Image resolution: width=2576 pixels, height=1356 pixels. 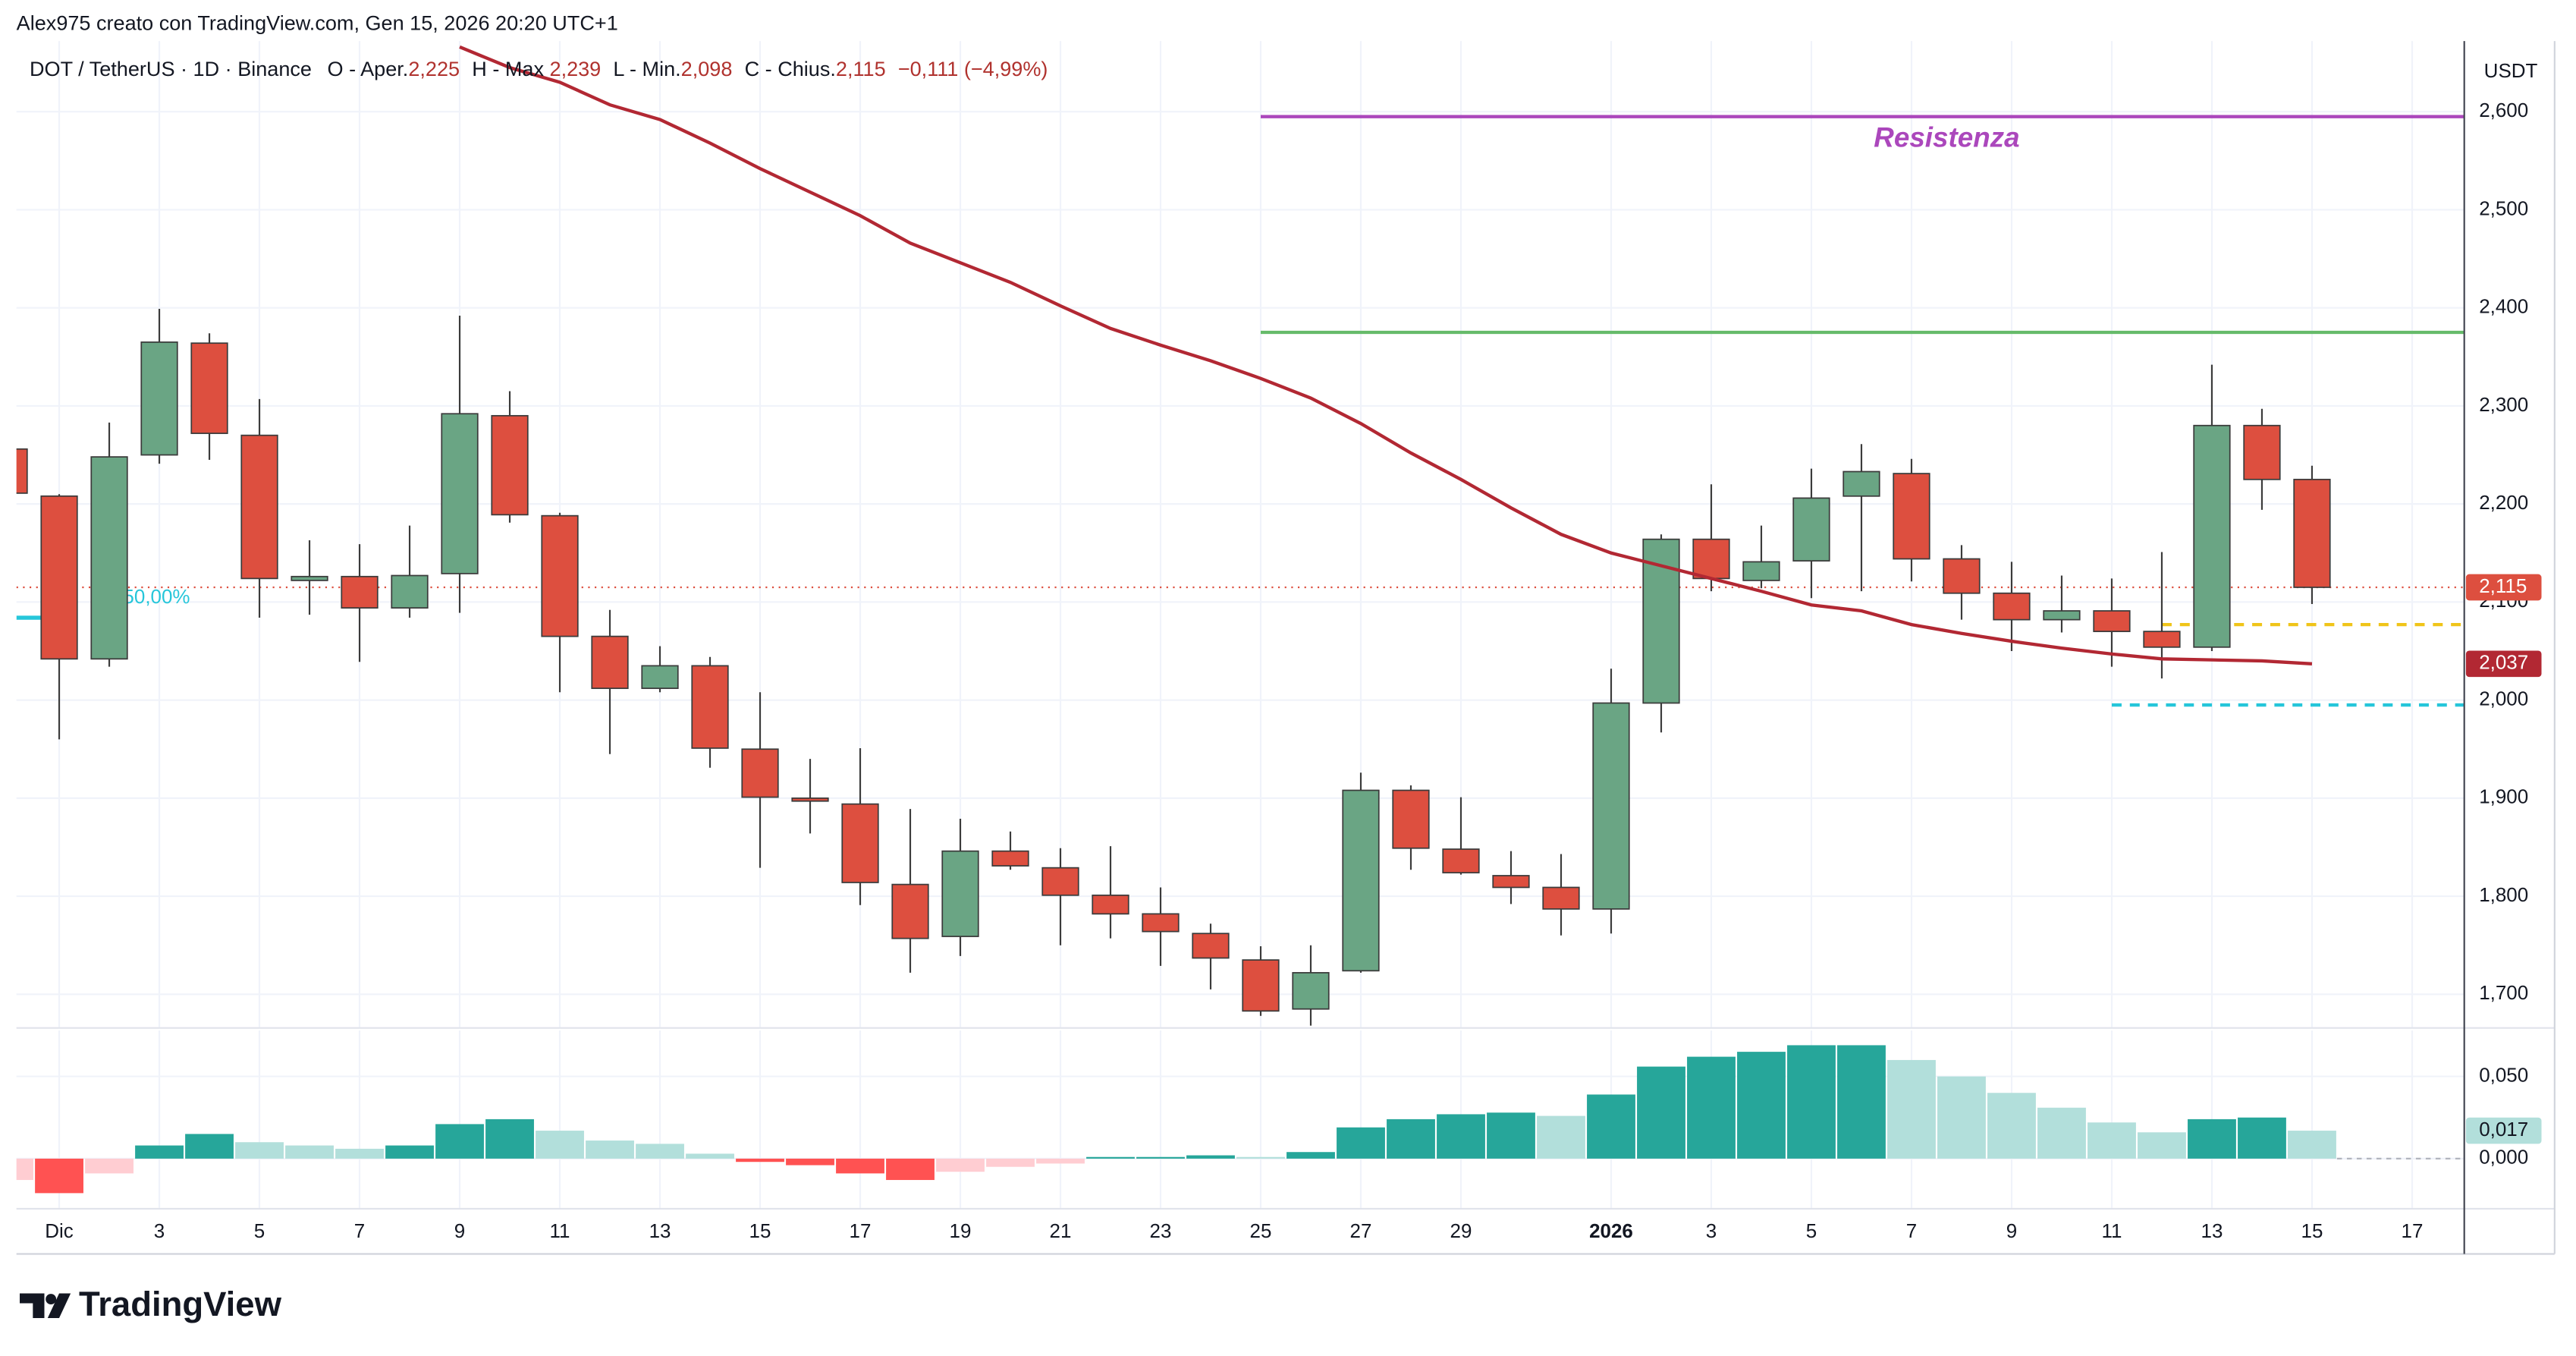 What do you see at coordinates (434, 68) in the screenshot?
I see `ohlc-value: 2,225` at bounding box center [434, 68].